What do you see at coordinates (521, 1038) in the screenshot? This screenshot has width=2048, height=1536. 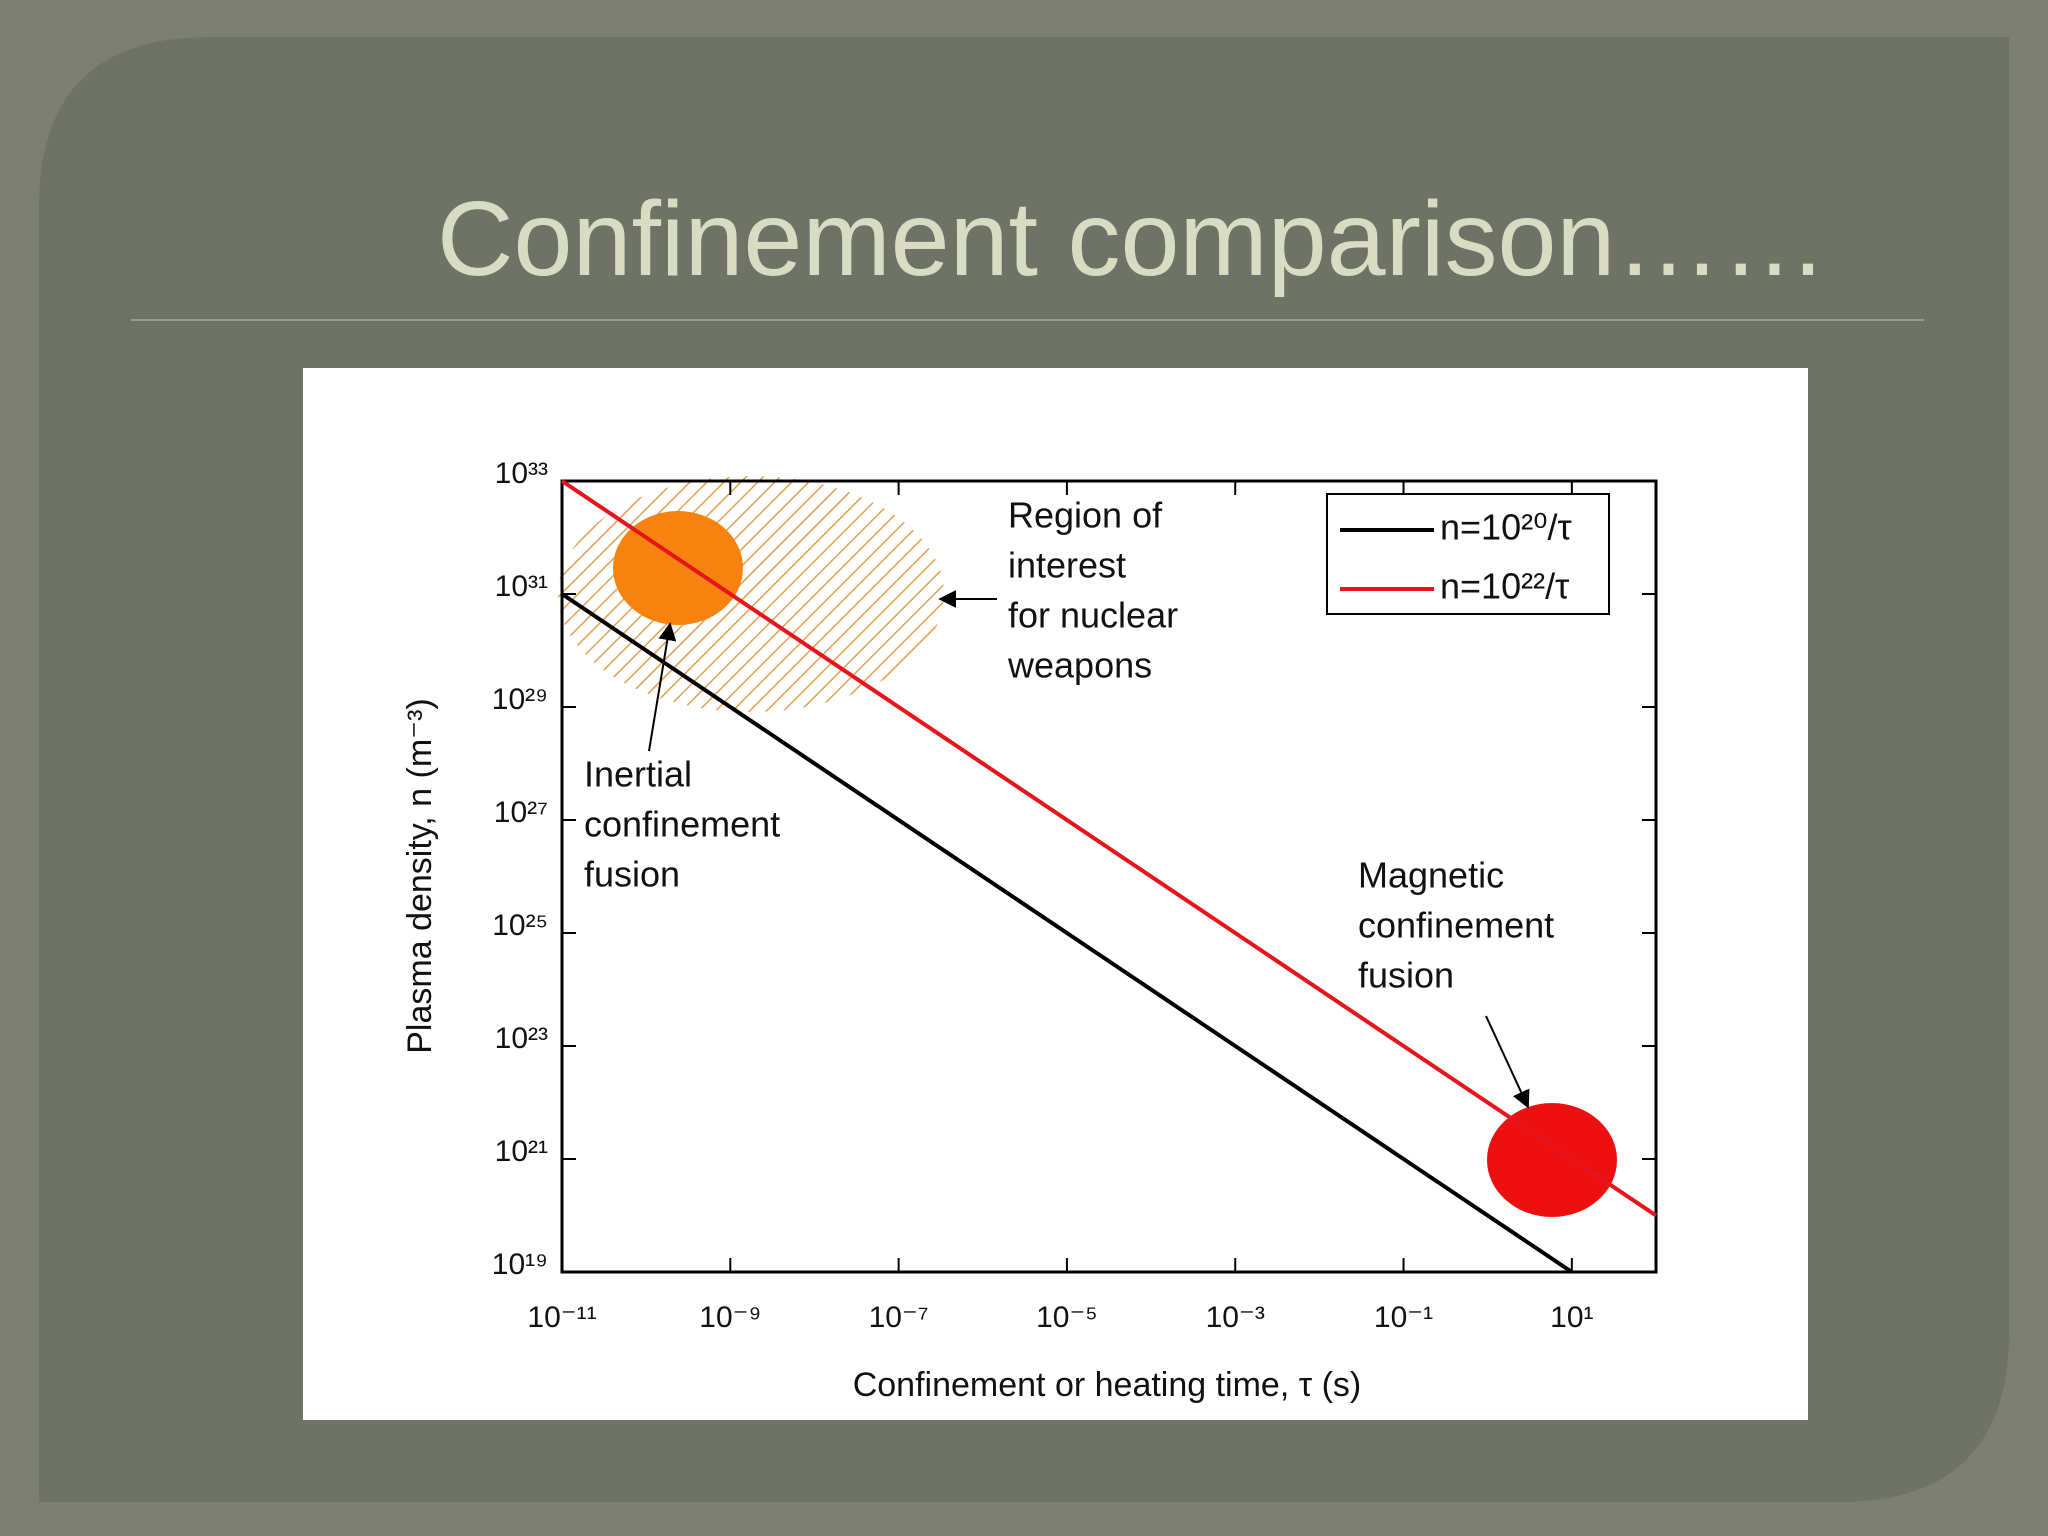 I see `y-tick-label: 10²³` at bounding box center [521, 1038].